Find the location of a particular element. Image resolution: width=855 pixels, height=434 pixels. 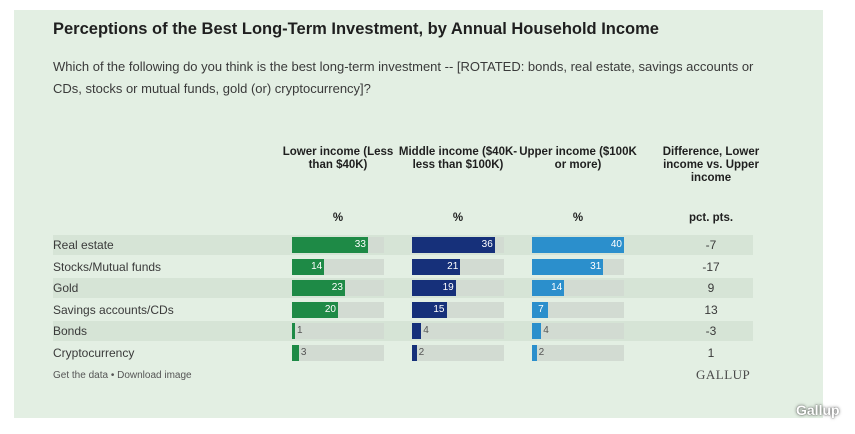

bar-track: 15 is located at coordinates (458, 309).